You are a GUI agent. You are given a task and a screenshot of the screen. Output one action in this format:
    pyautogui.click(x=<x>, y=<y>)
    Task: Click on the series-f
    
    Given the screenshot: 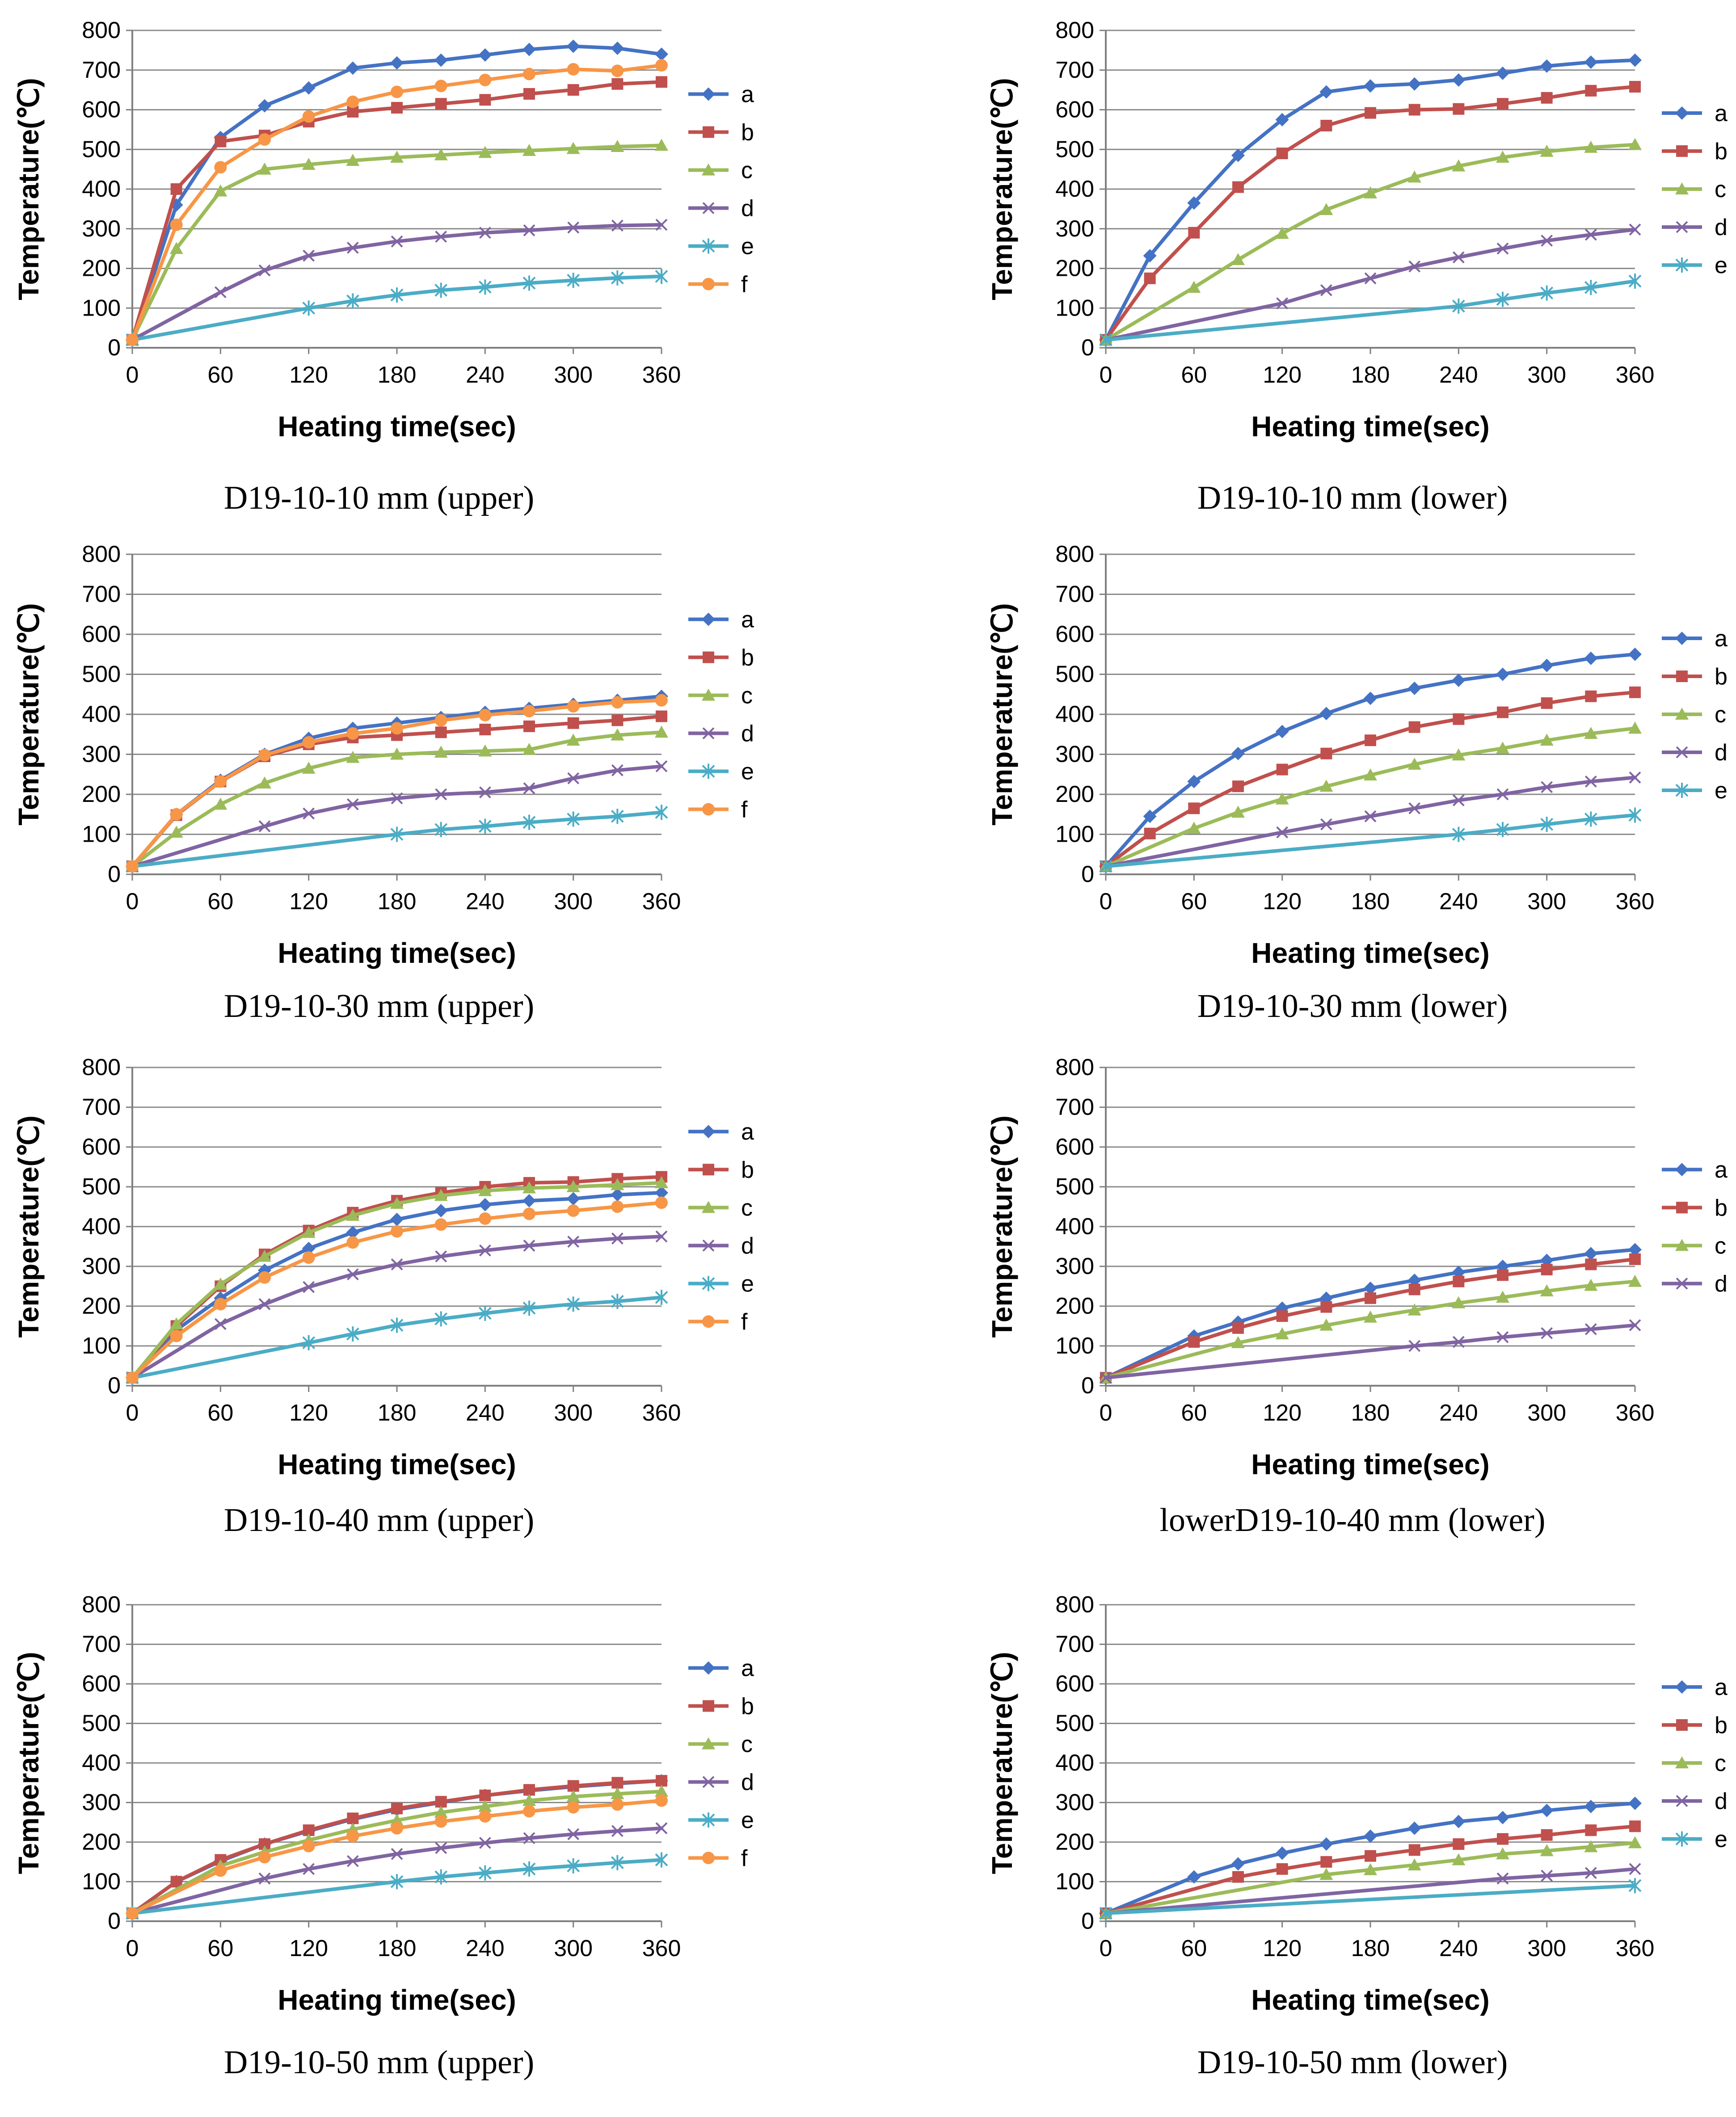 What is the action you would take?
    pyautogui.click(x=397, y=784)
    